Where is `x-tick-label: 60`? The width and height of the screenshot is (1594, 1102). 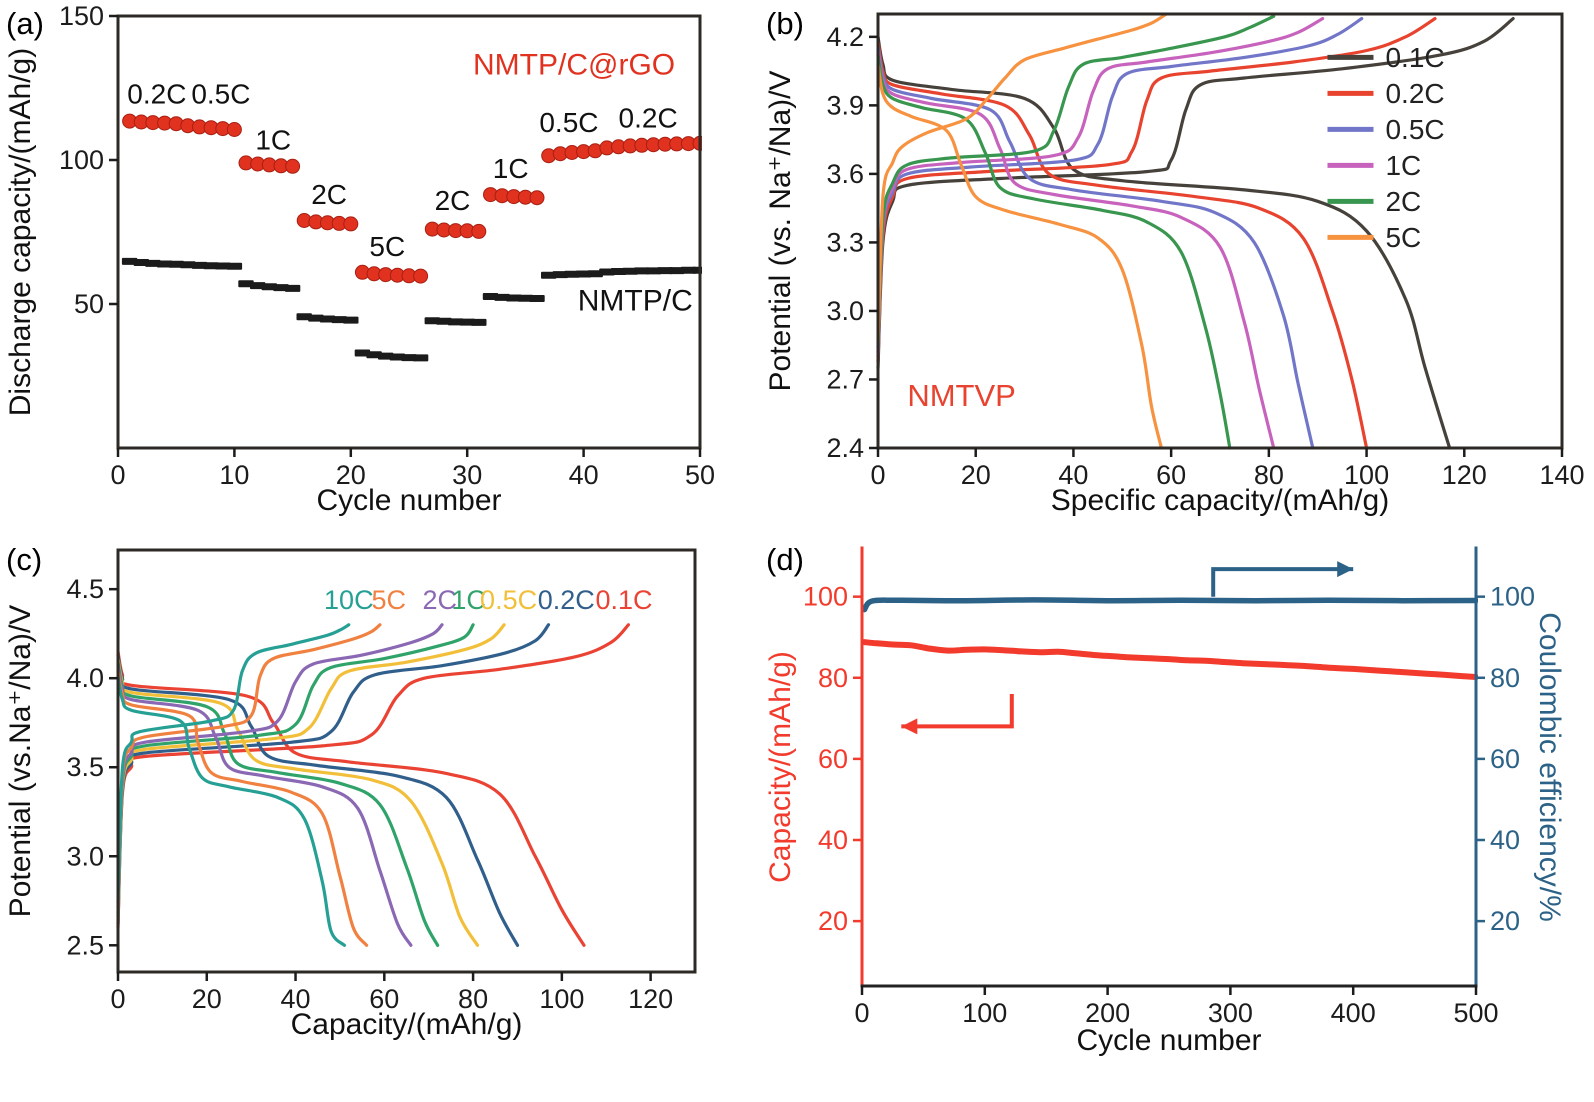 x-tick-label: 60 is located at coordinates (1171, 475).